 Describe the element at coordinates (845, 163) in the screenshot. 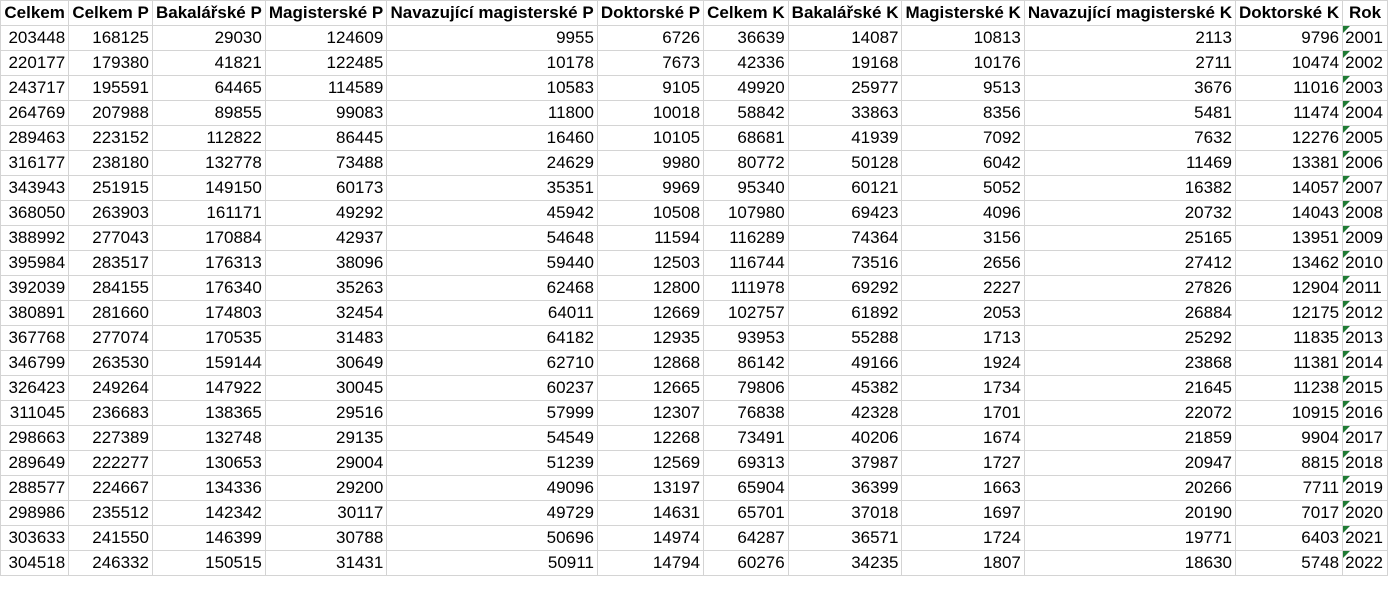

I see `cell: 50128` at that location.